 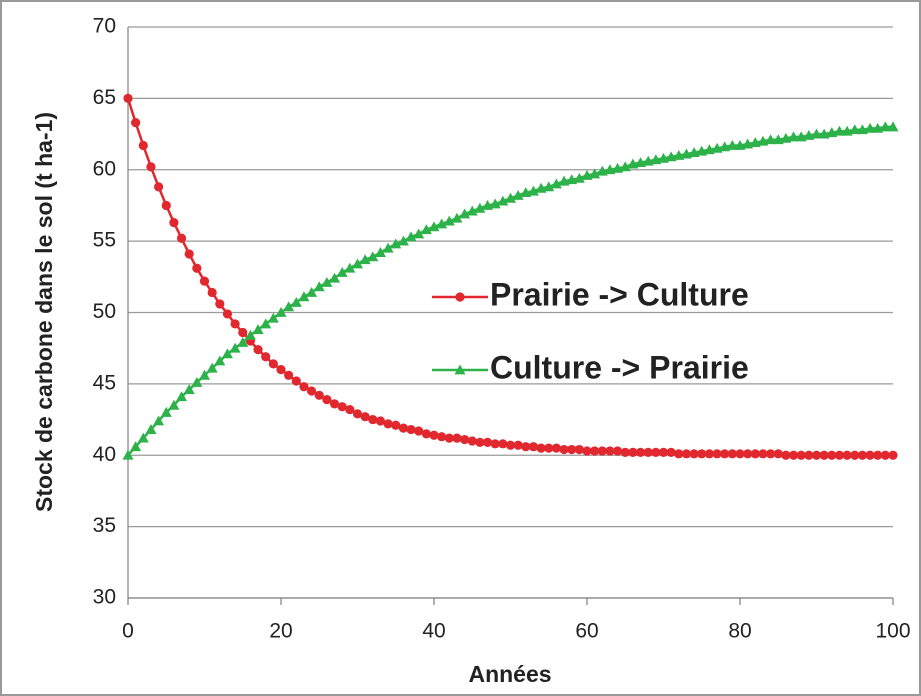 I want to click on x-axis-label: Années, so click(x=509, y=674).